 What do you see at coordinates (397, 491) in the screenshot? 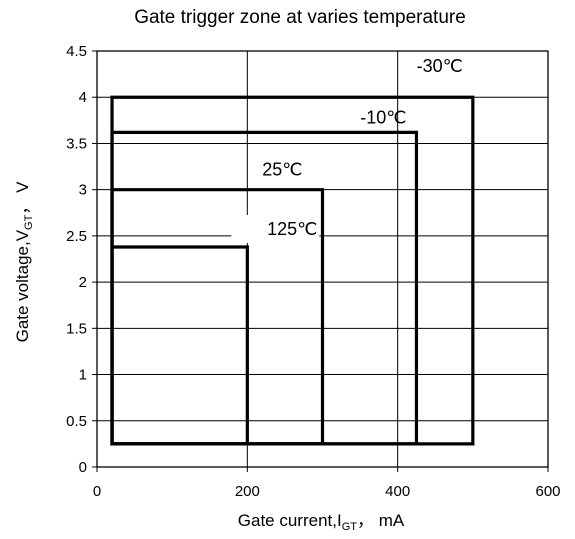
I see `x-tick-label: 400` at bounding box center [397, 491].